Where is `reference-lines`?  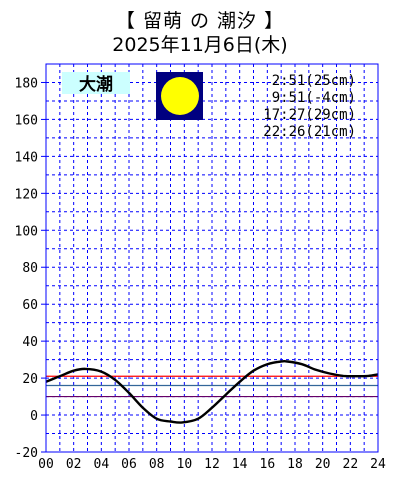
reference-lines is located at coordinates (212, 386).